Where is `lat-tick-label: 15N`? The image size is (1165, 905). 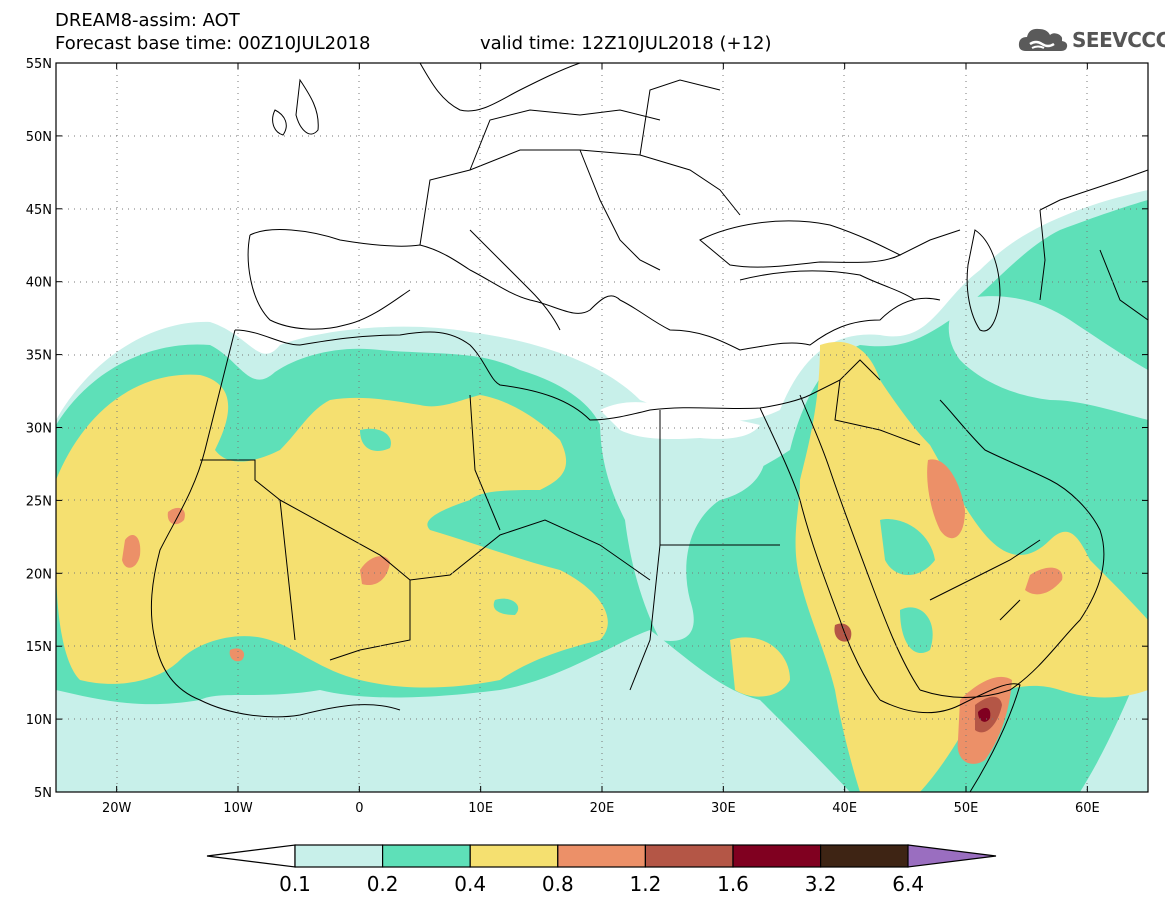
lat-tick-label: 15N is located at coordinates (39, 647).